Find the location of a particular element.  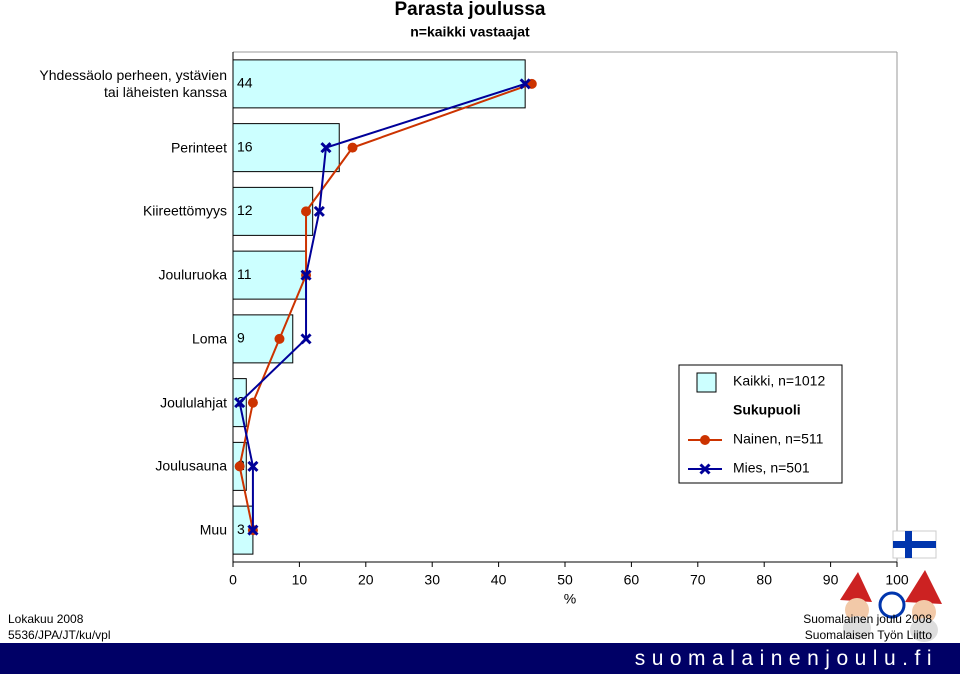

chart-subtitle: n=kaikki vastaajat is located at coordinates (470, 32).